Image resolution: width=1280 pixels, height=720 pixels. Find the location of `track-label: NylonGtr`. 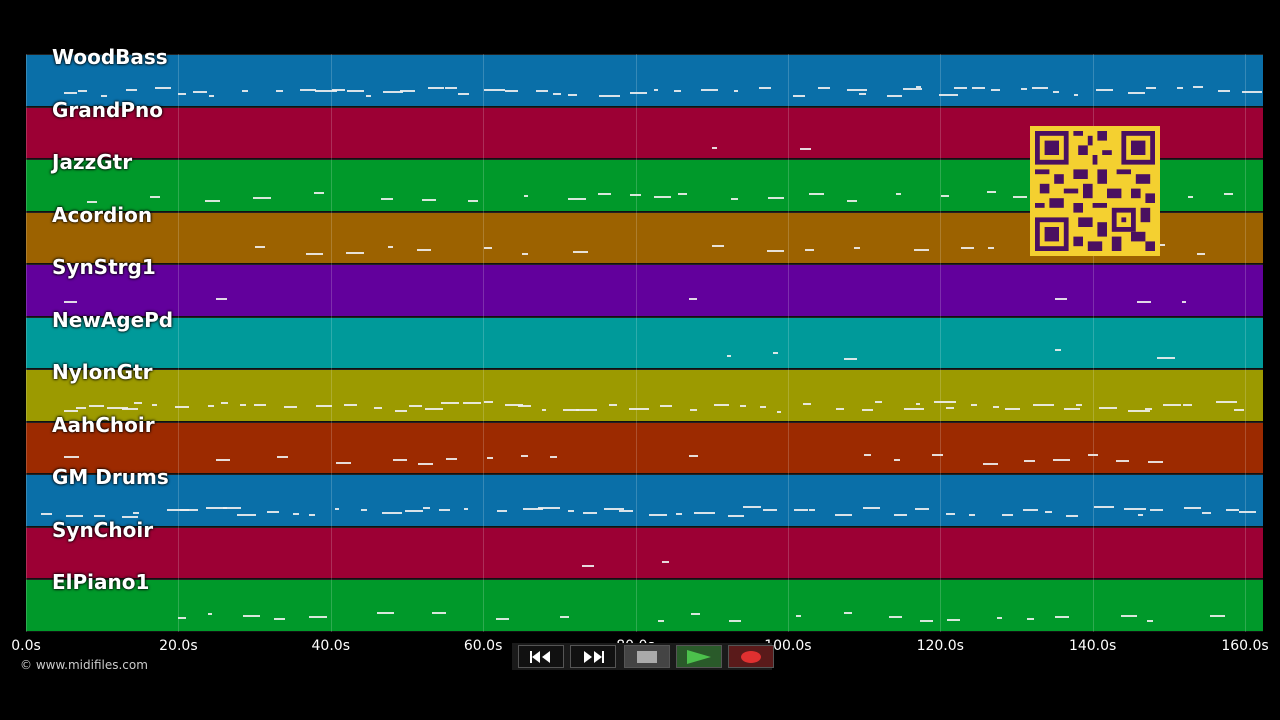

track-label: NylonGtr is located at coordinates (102, 372).